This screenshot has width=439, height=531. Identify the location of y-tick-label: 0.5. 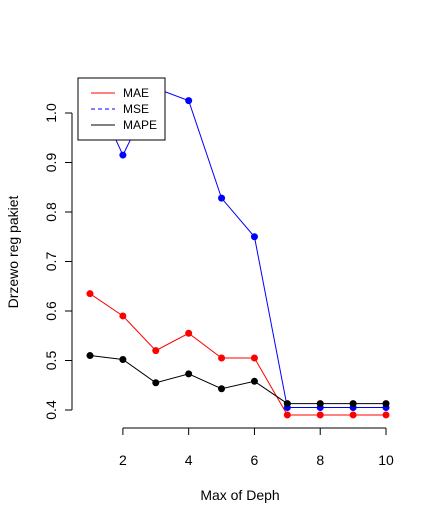
(51, 361).